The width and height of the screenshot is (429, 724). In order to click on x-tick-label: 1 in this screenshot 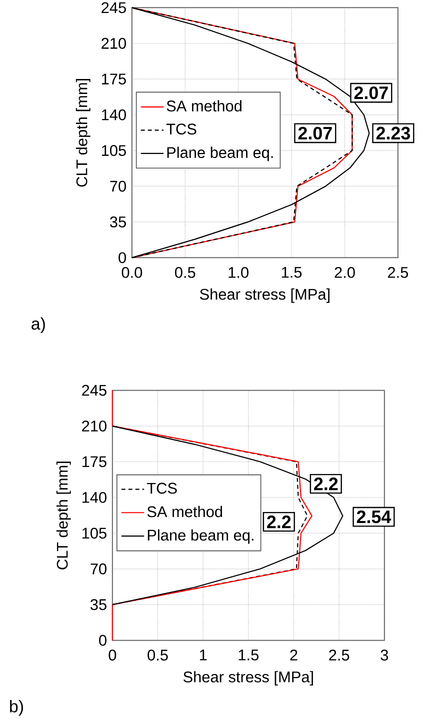, I will do `click(203, 655)`.